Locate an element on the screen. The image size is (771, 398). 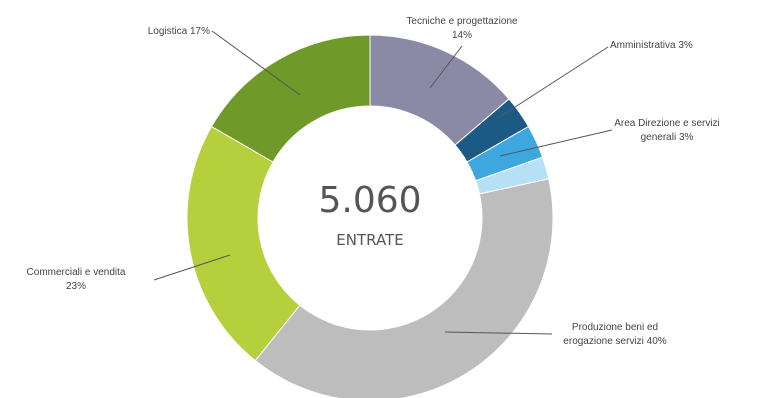
slice-label-3-line-2: generali 3% is located at coordinates (667, 137).